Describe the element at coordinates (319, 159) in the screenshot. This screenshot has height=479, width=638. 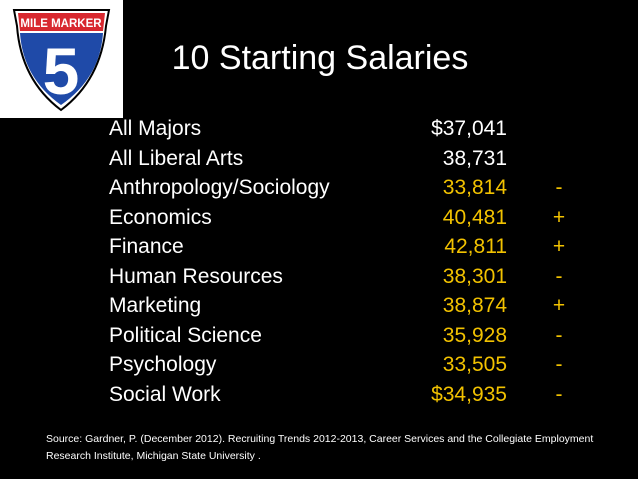
I see `salary-row: All Liberal Arts 38,731` at that location.